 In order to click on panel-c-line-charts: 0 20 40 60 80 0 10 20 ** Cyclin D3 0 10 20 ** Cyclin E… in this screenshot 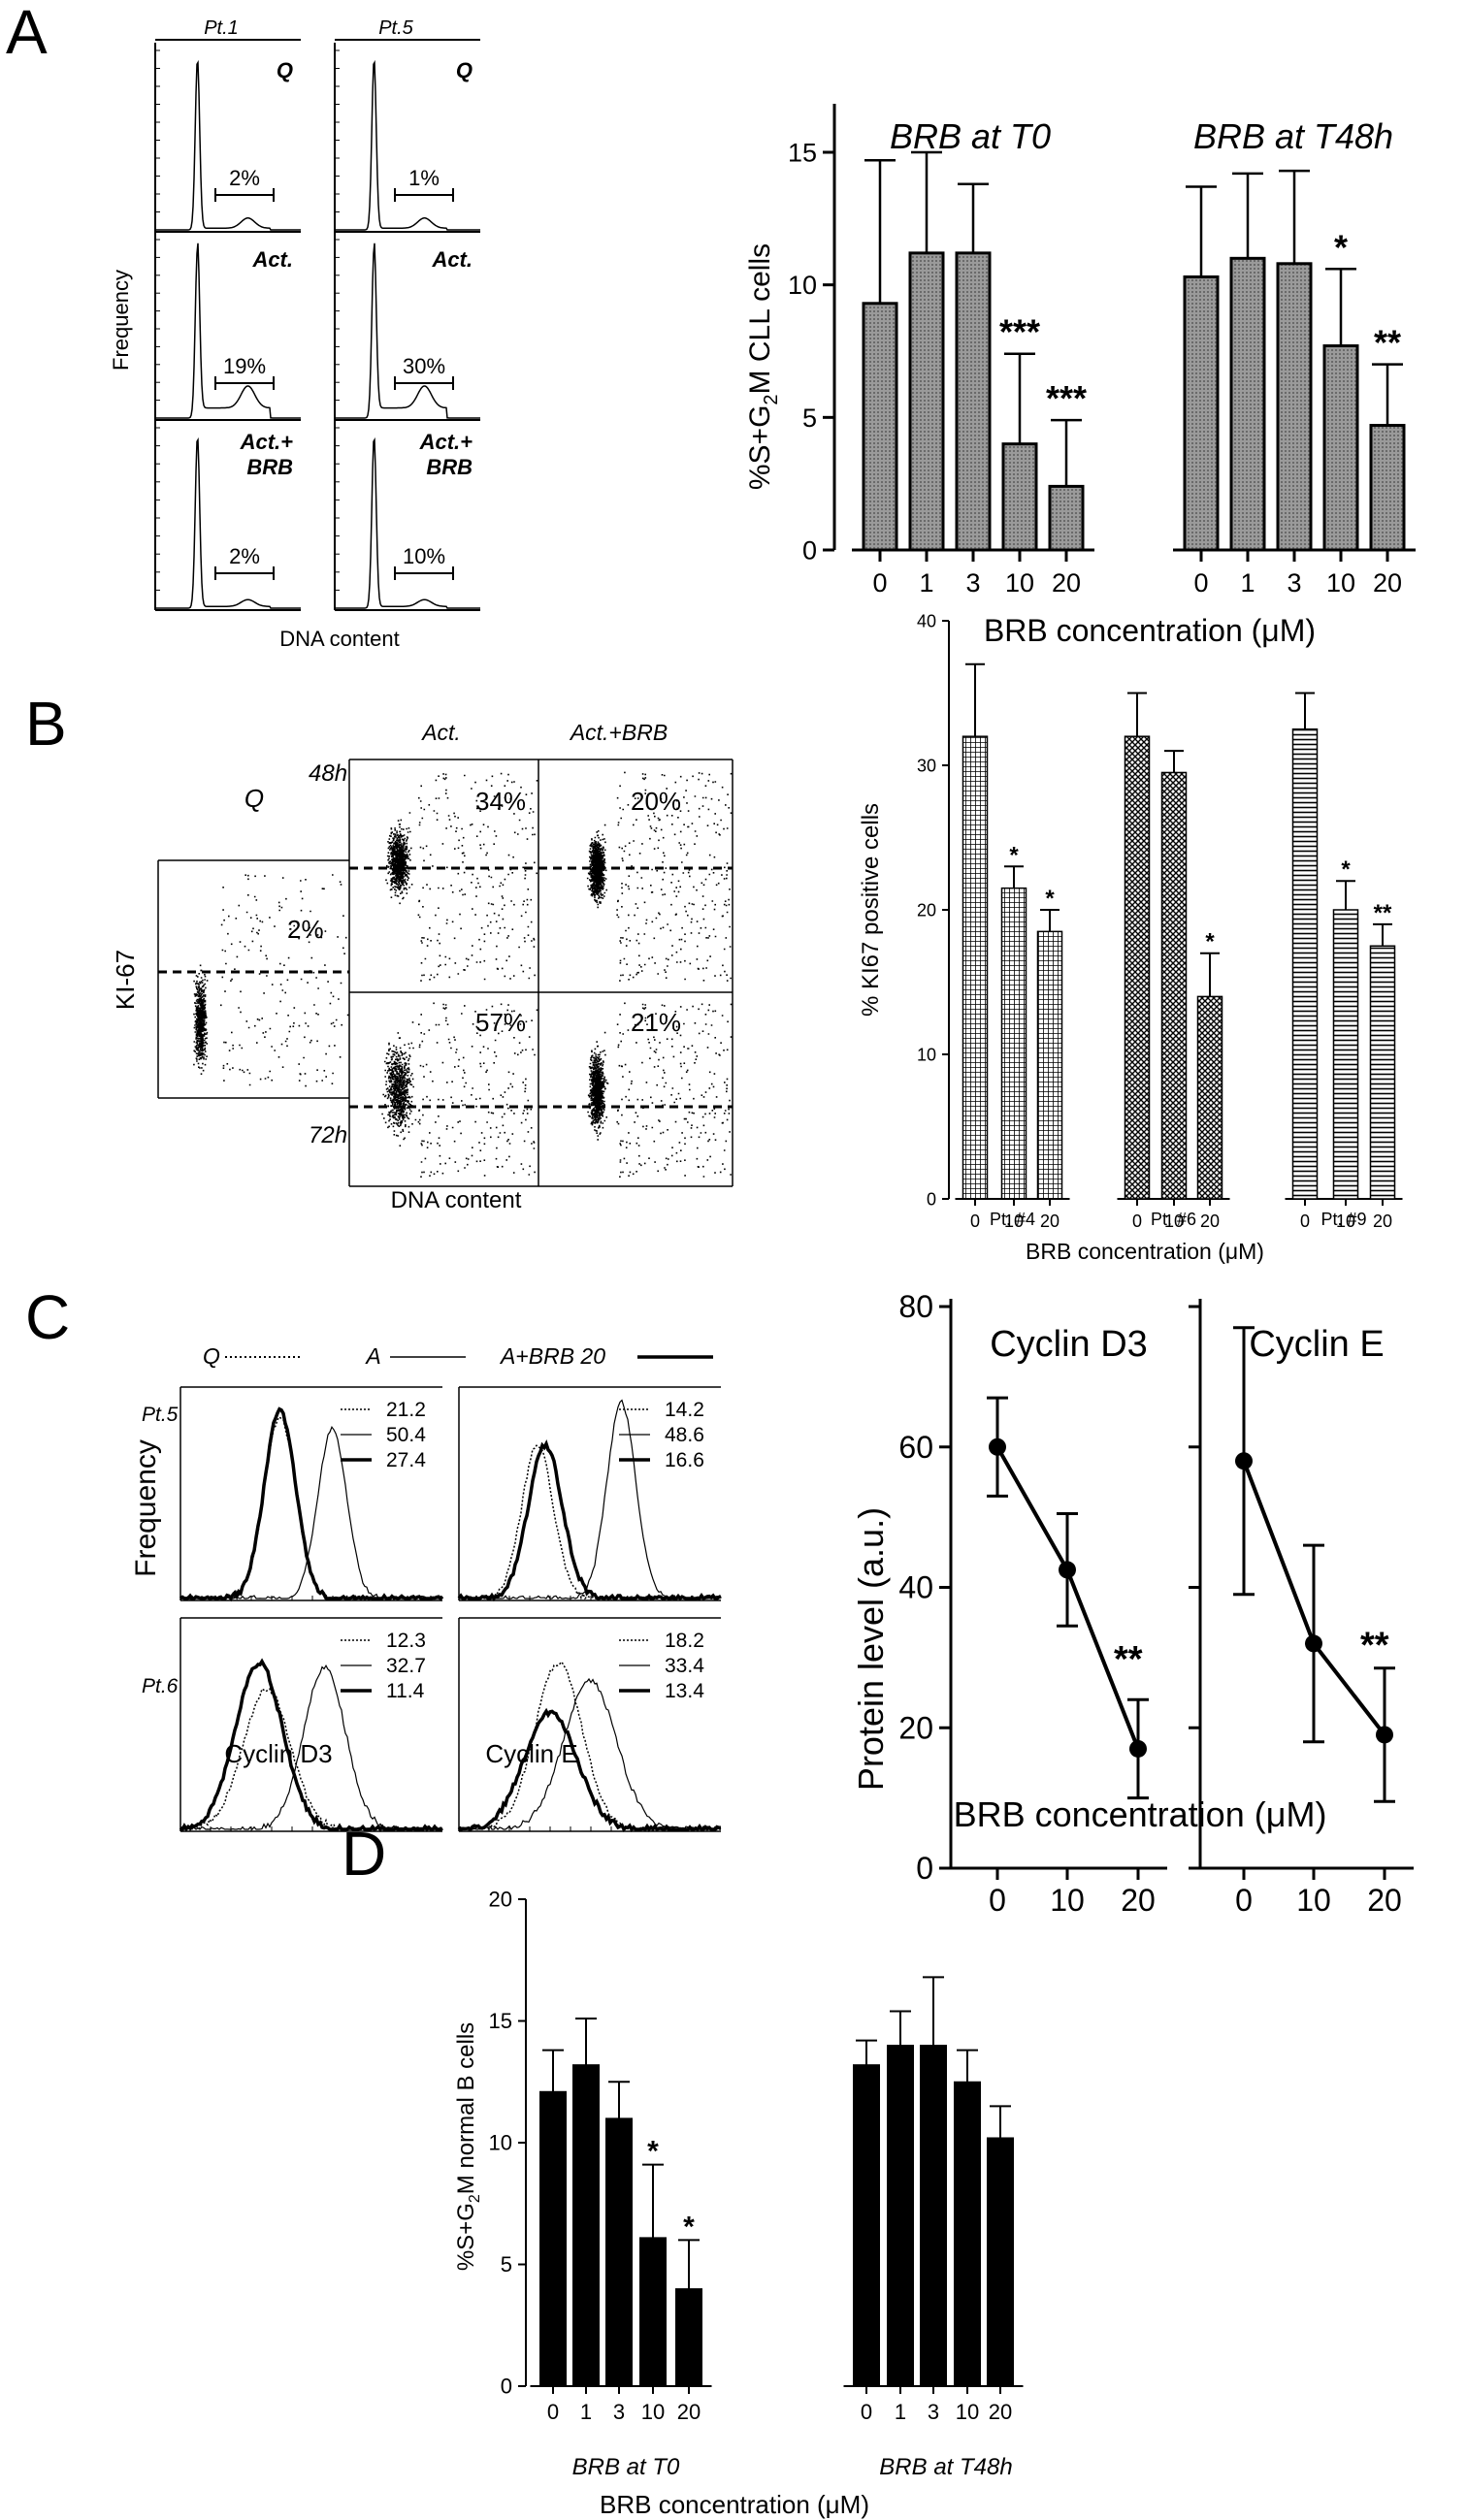, I will do `click(1132, 1603)`.